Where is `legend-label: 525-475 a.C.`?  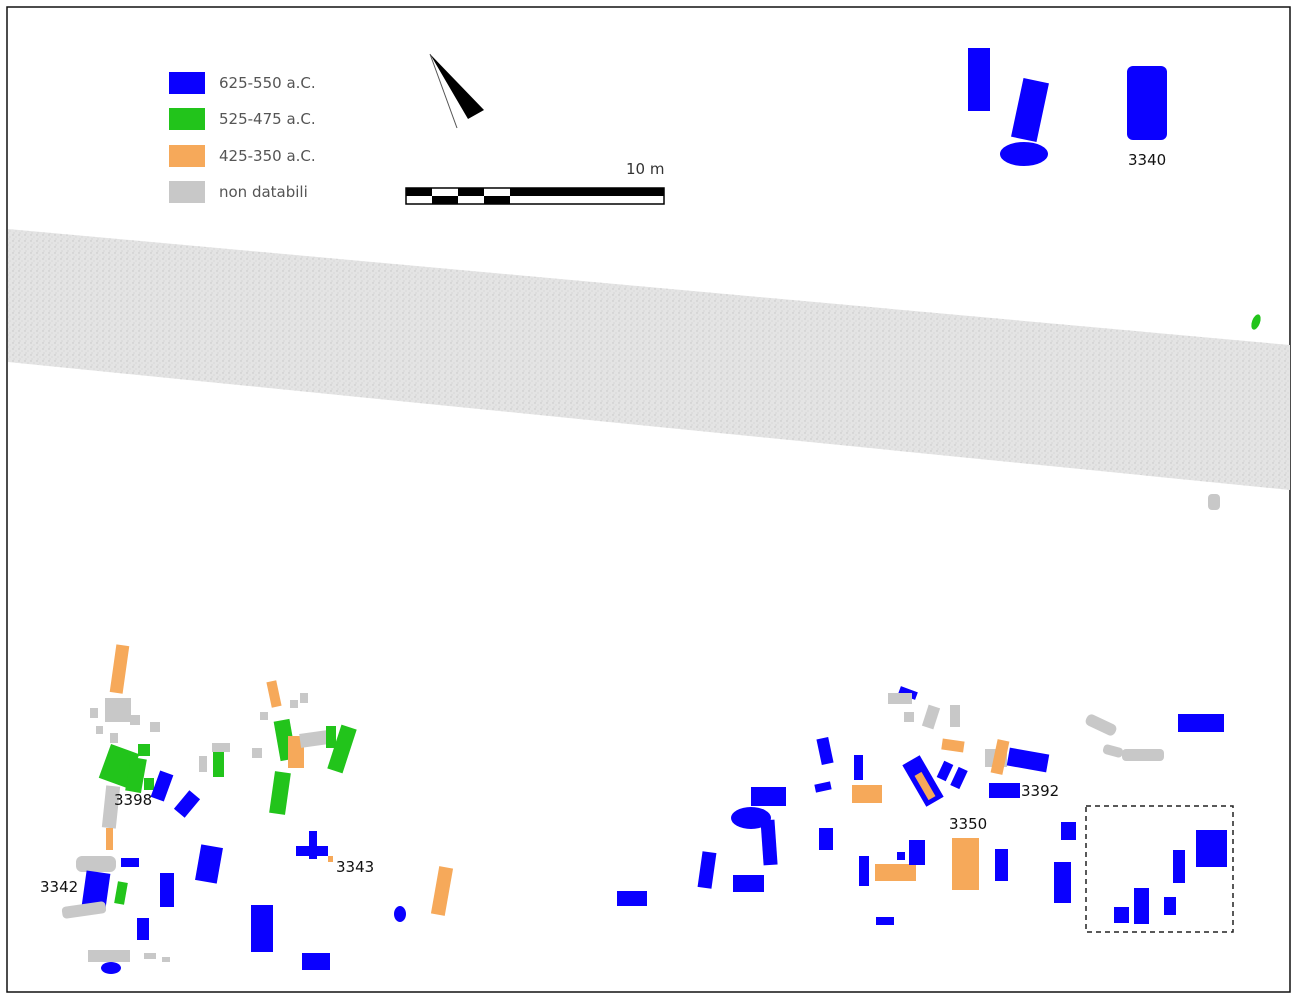 legend-label: 525-475 a.C. is located at coordinates (267, 119).